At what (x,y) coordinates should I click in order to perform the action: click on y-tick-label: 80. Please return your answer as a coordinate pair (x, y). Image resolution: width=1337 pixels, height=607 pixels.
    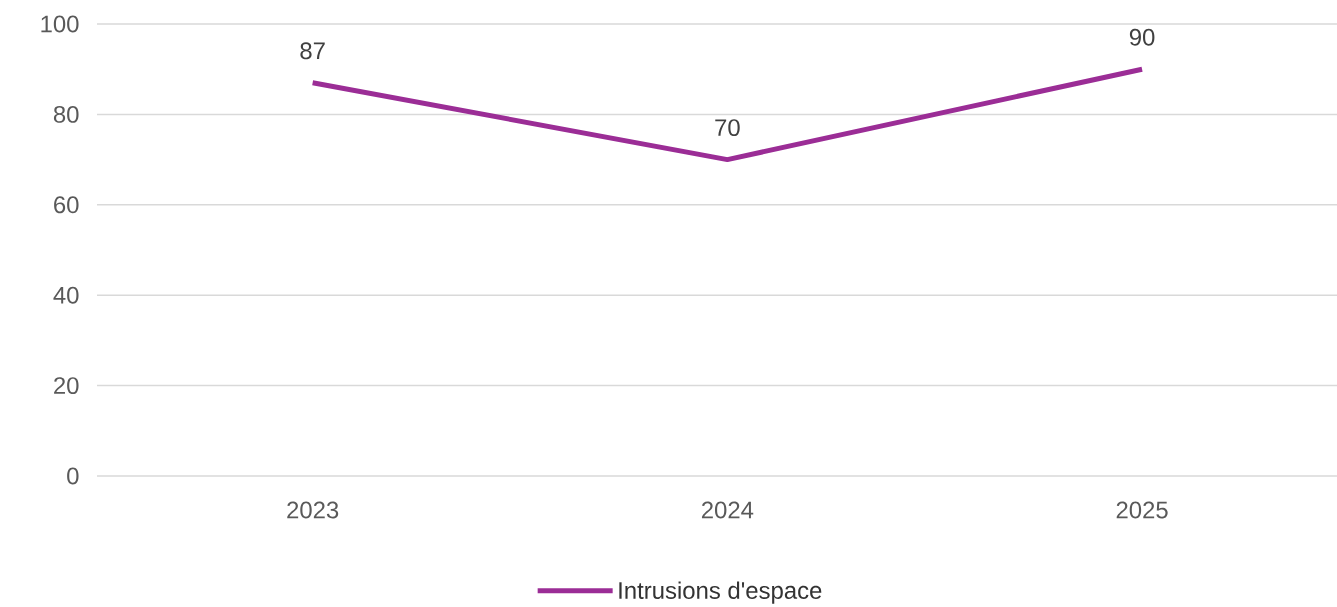
    Looking at the image, I should click on (66, 114).